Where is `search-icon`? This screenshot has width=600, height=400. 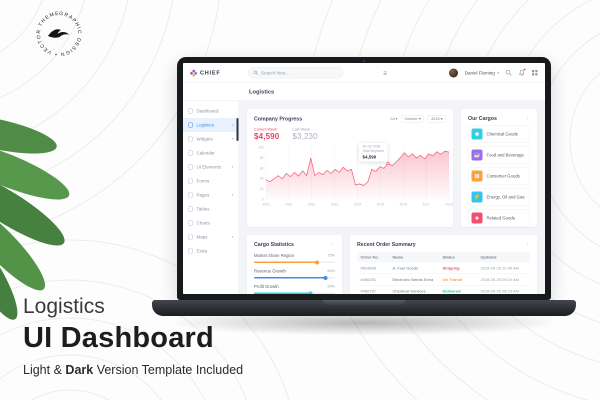 search-icon is located at coordinates (255, 72).